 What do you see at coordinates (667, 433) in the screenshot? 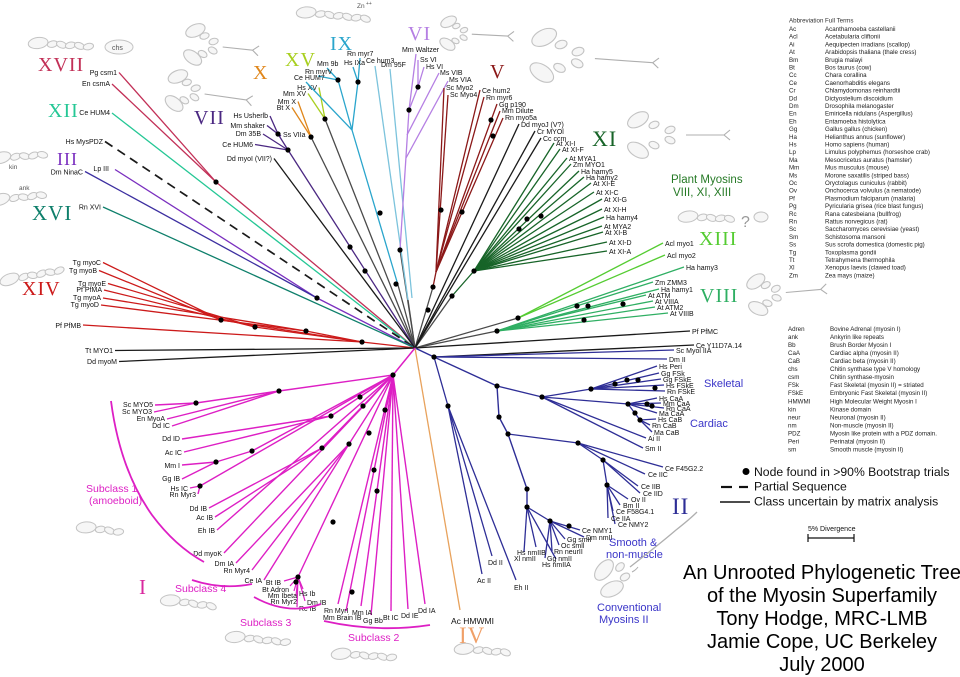
I see `svg-text: Ma CaB` at bounding box center [667, 433].